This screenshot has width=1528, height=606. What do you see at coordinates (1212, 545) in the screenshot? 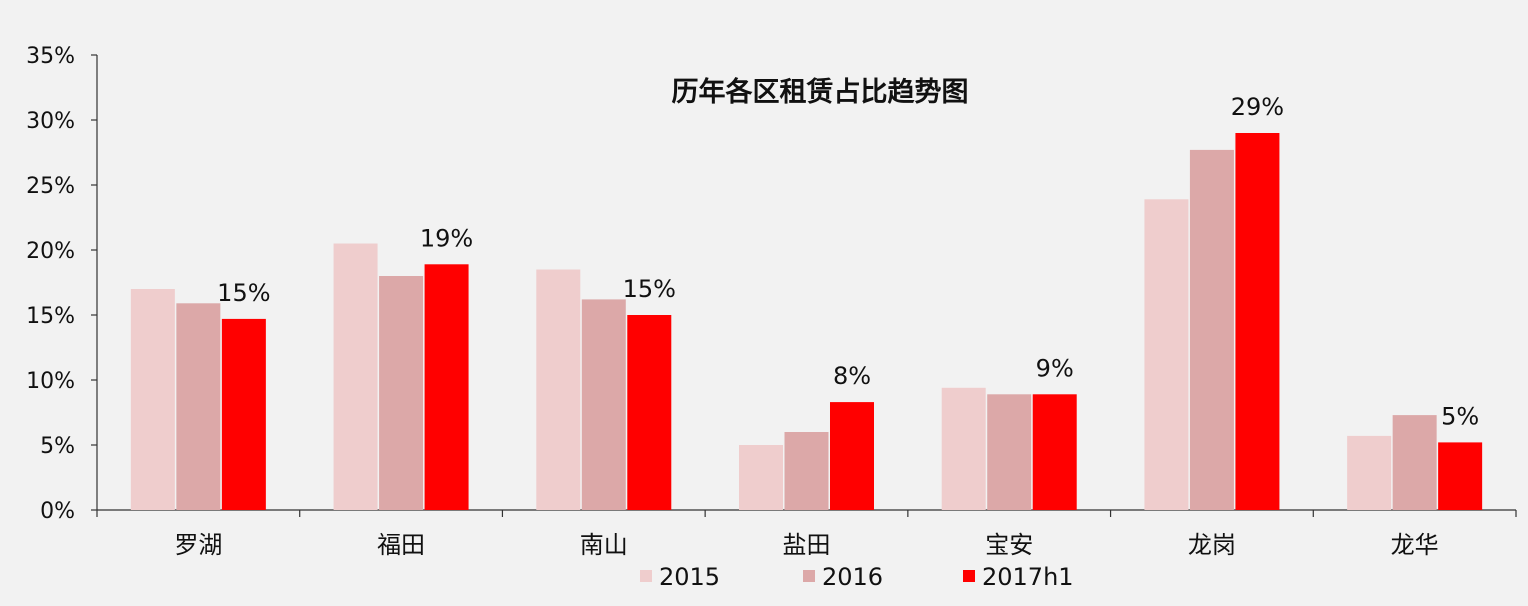
I see `category-label: 龙岗` at bounding box center [1212, 545].